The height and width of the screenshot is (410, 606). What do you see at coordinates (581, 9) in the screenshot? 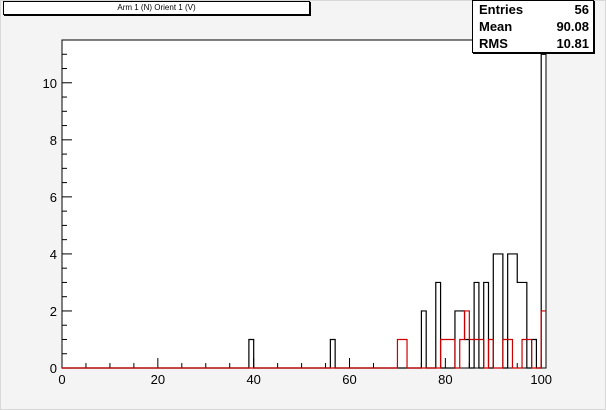
I see `stat-value-entries: 56` at bounding box center [581, 9].